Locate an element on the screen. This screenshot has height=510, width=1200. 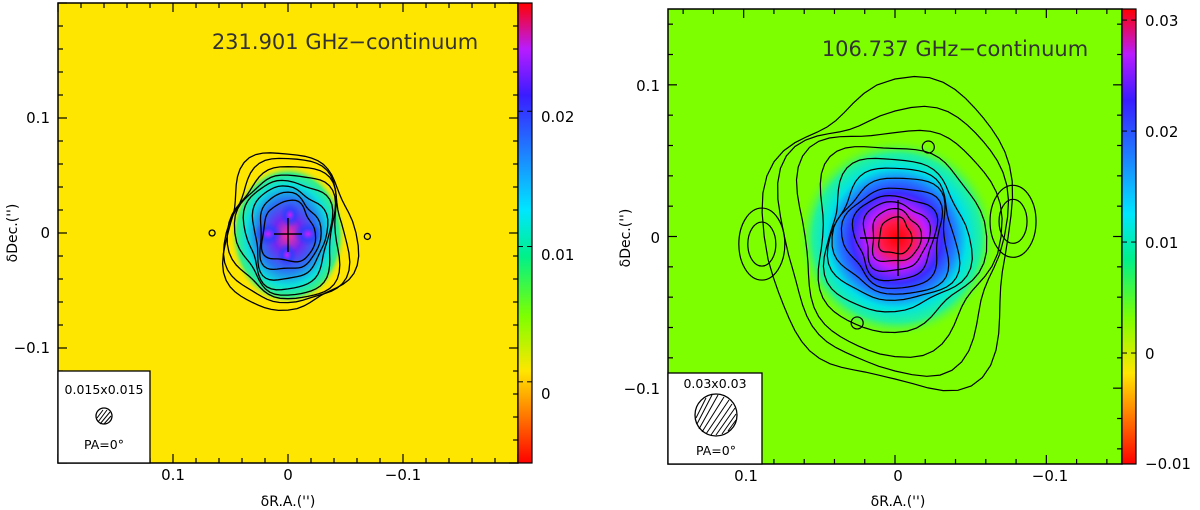
beam-box: 0.015x0.015 PA=0° is located at coordinates (104, 417).